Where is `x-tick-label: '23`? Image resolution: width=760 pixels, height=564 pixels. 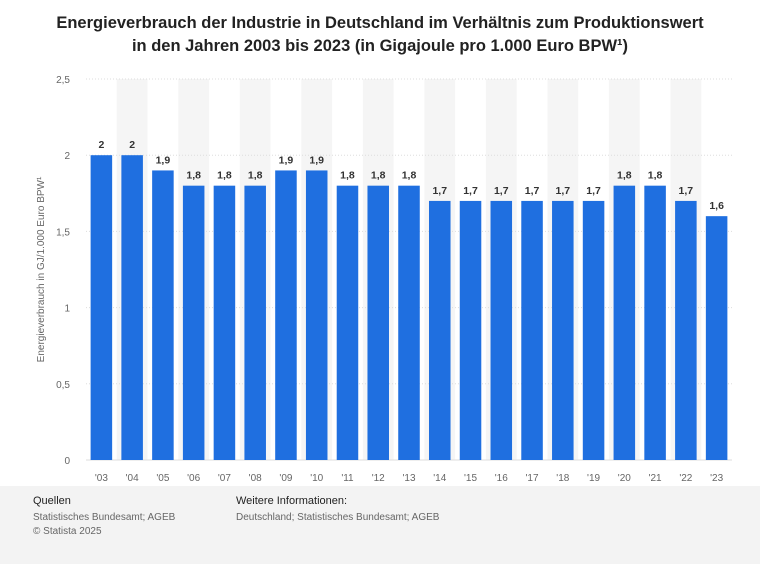
x-tick-label: '23 is located at coordinates (716, 478).